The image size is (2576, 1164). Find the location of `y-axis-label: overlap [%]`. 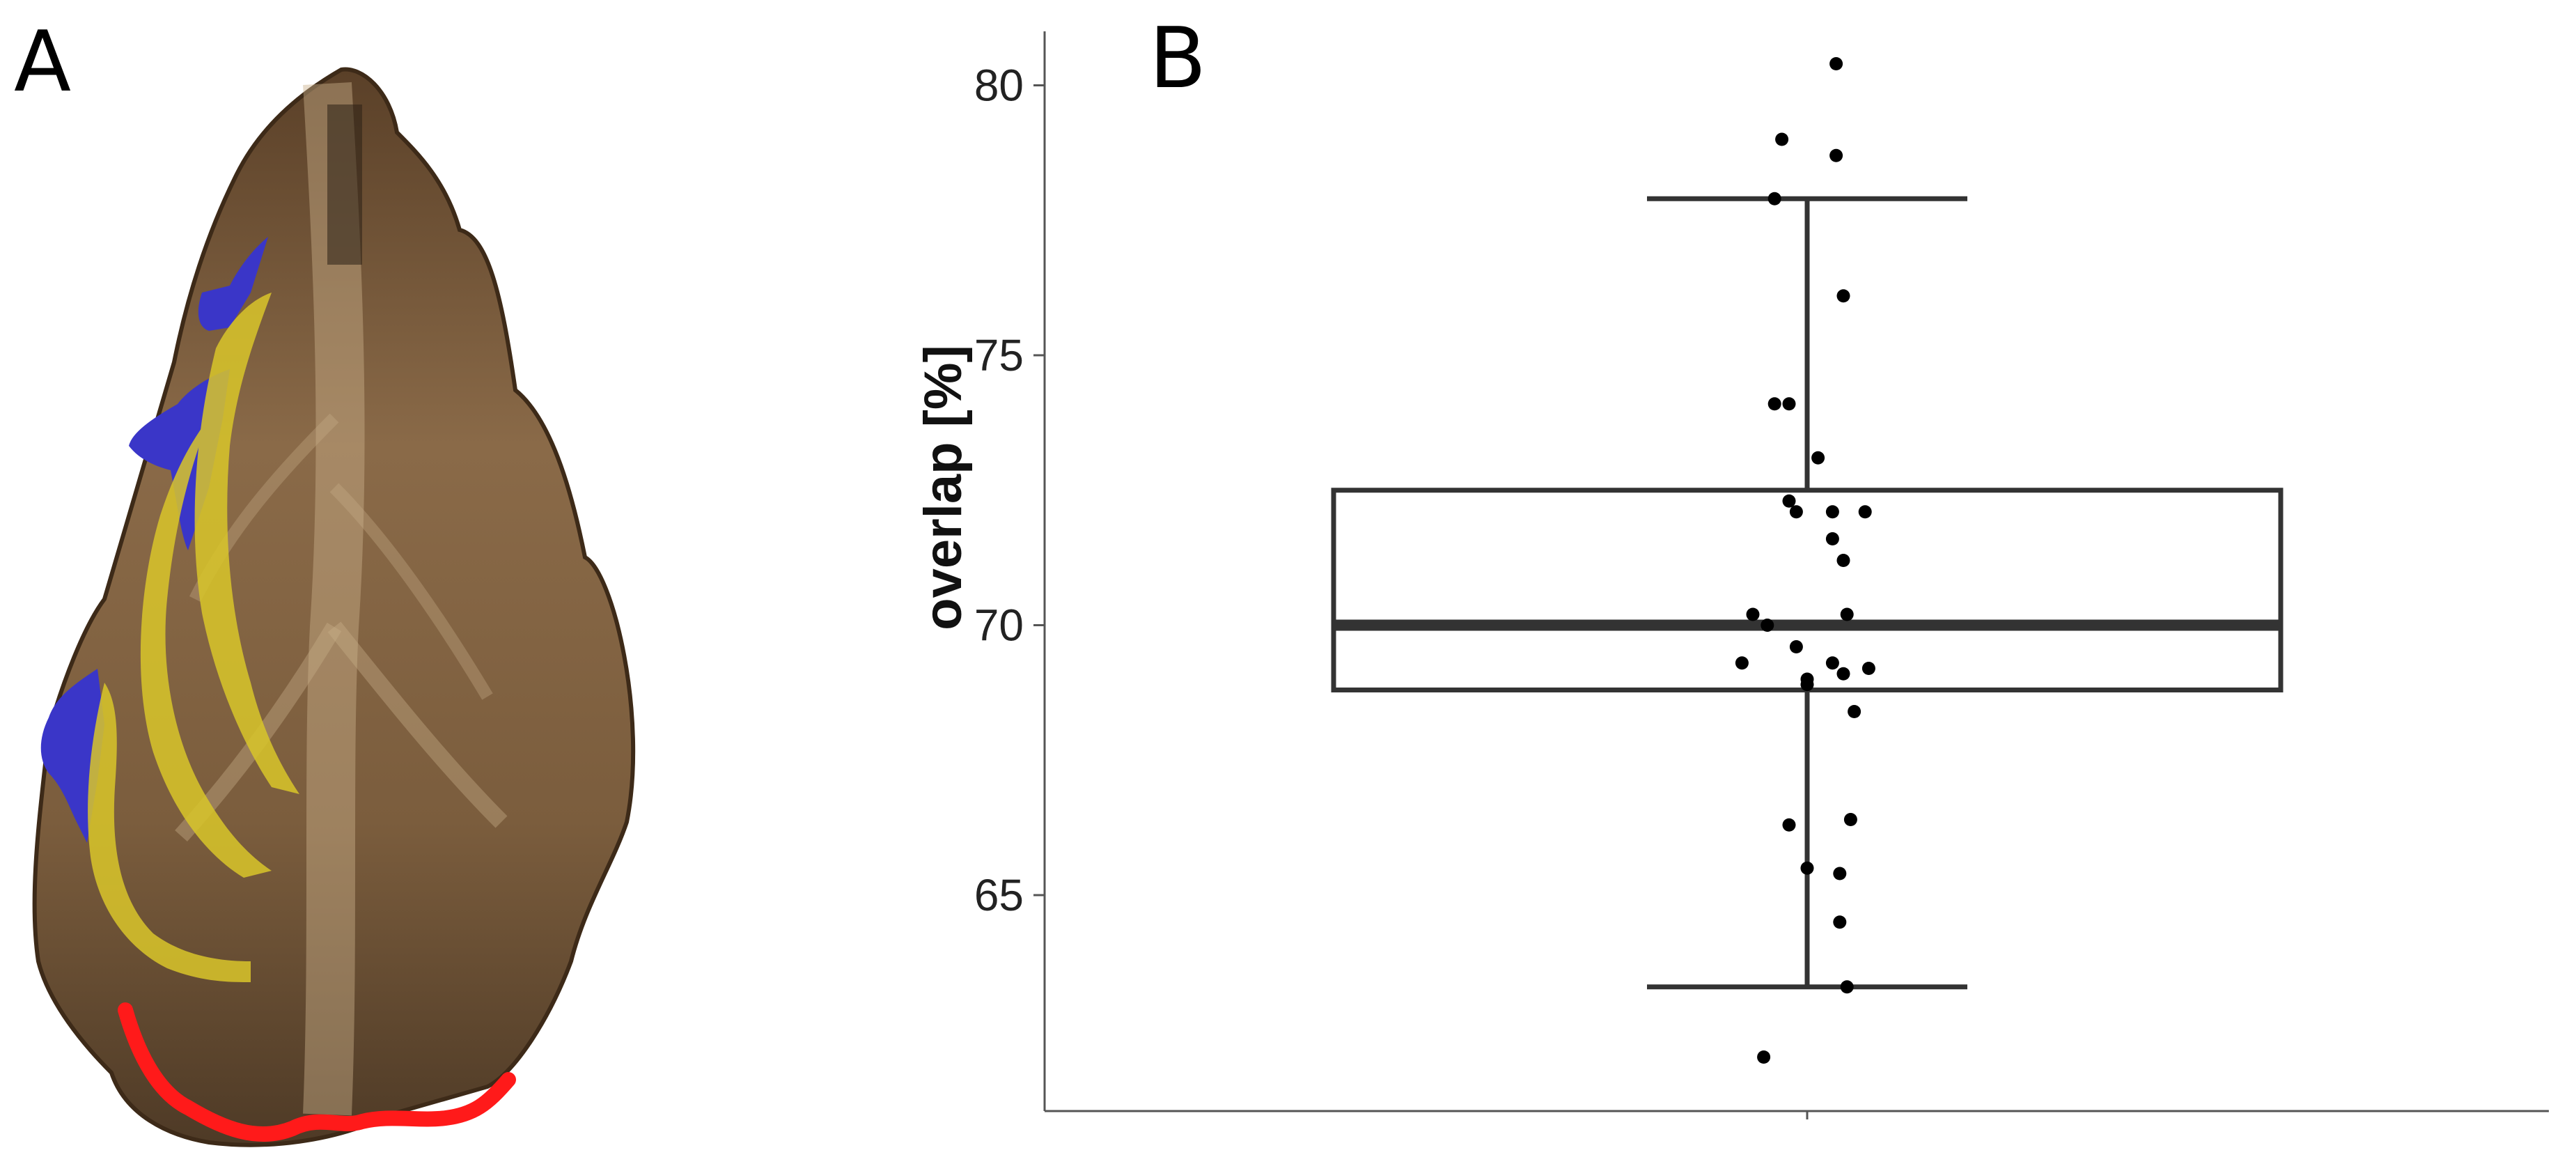

y-axis-label: overlap [%] is located at coordinates (943, 487).